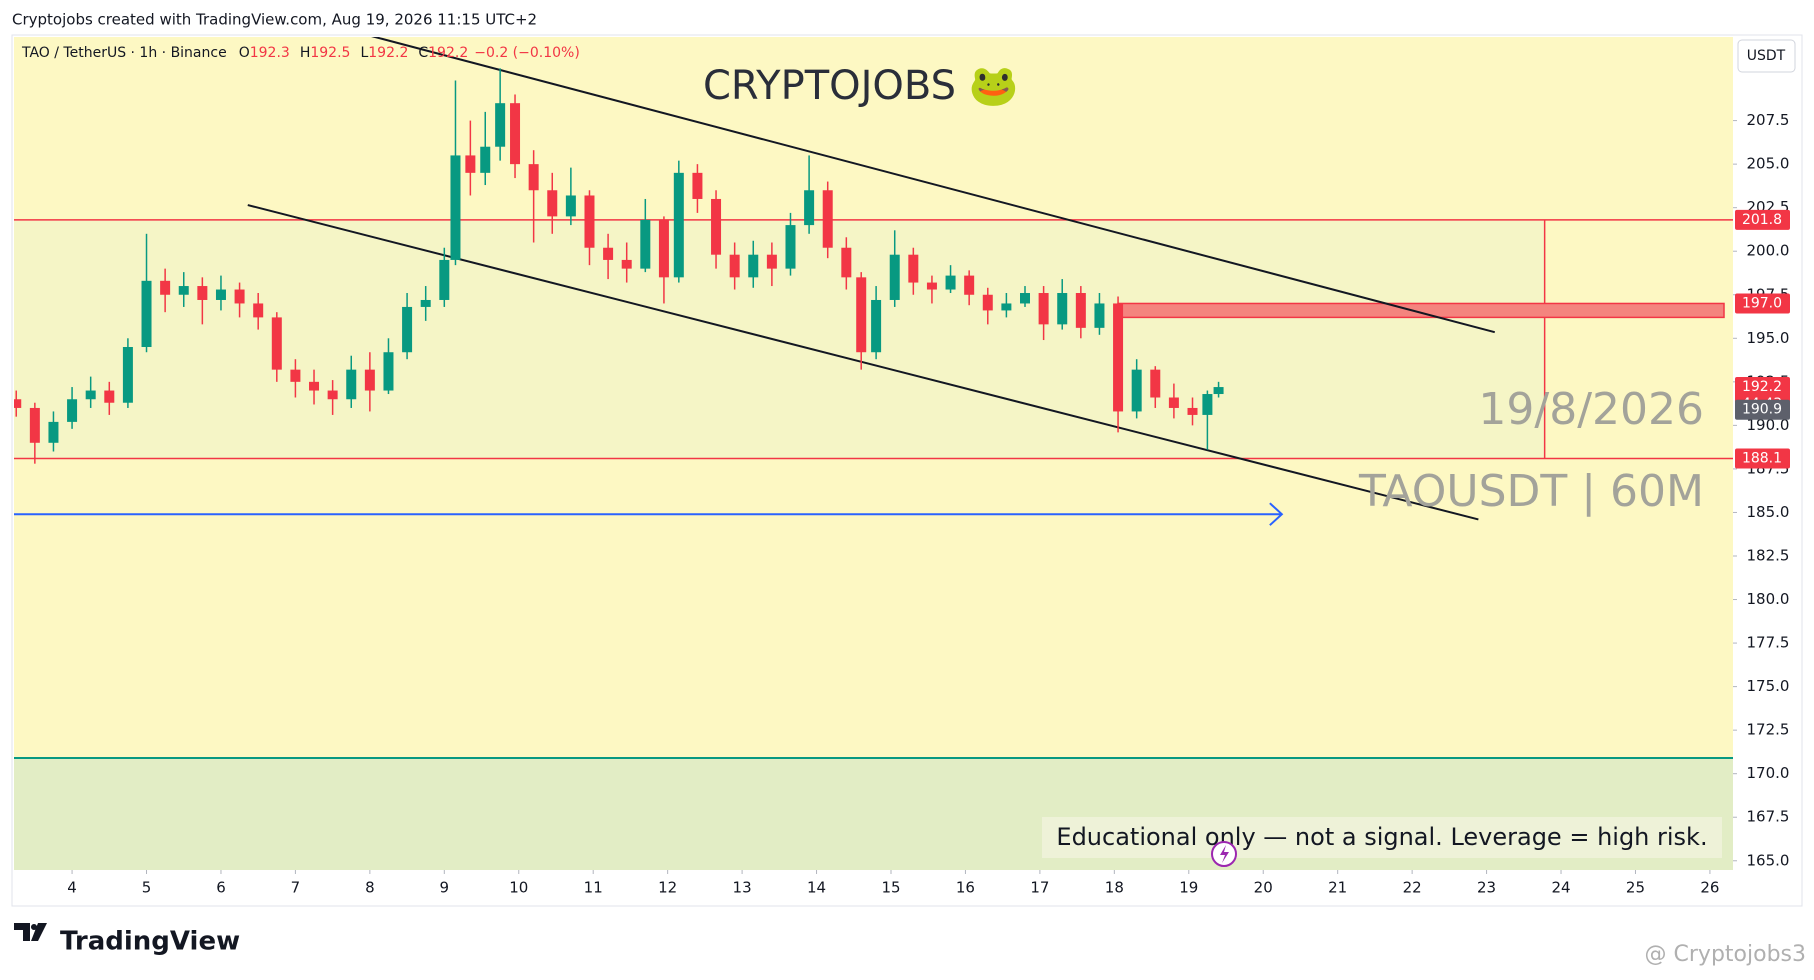  Describe the element at coordinates (221, 888) in the screenshot. I see `x-tick-label: 6` at that location.